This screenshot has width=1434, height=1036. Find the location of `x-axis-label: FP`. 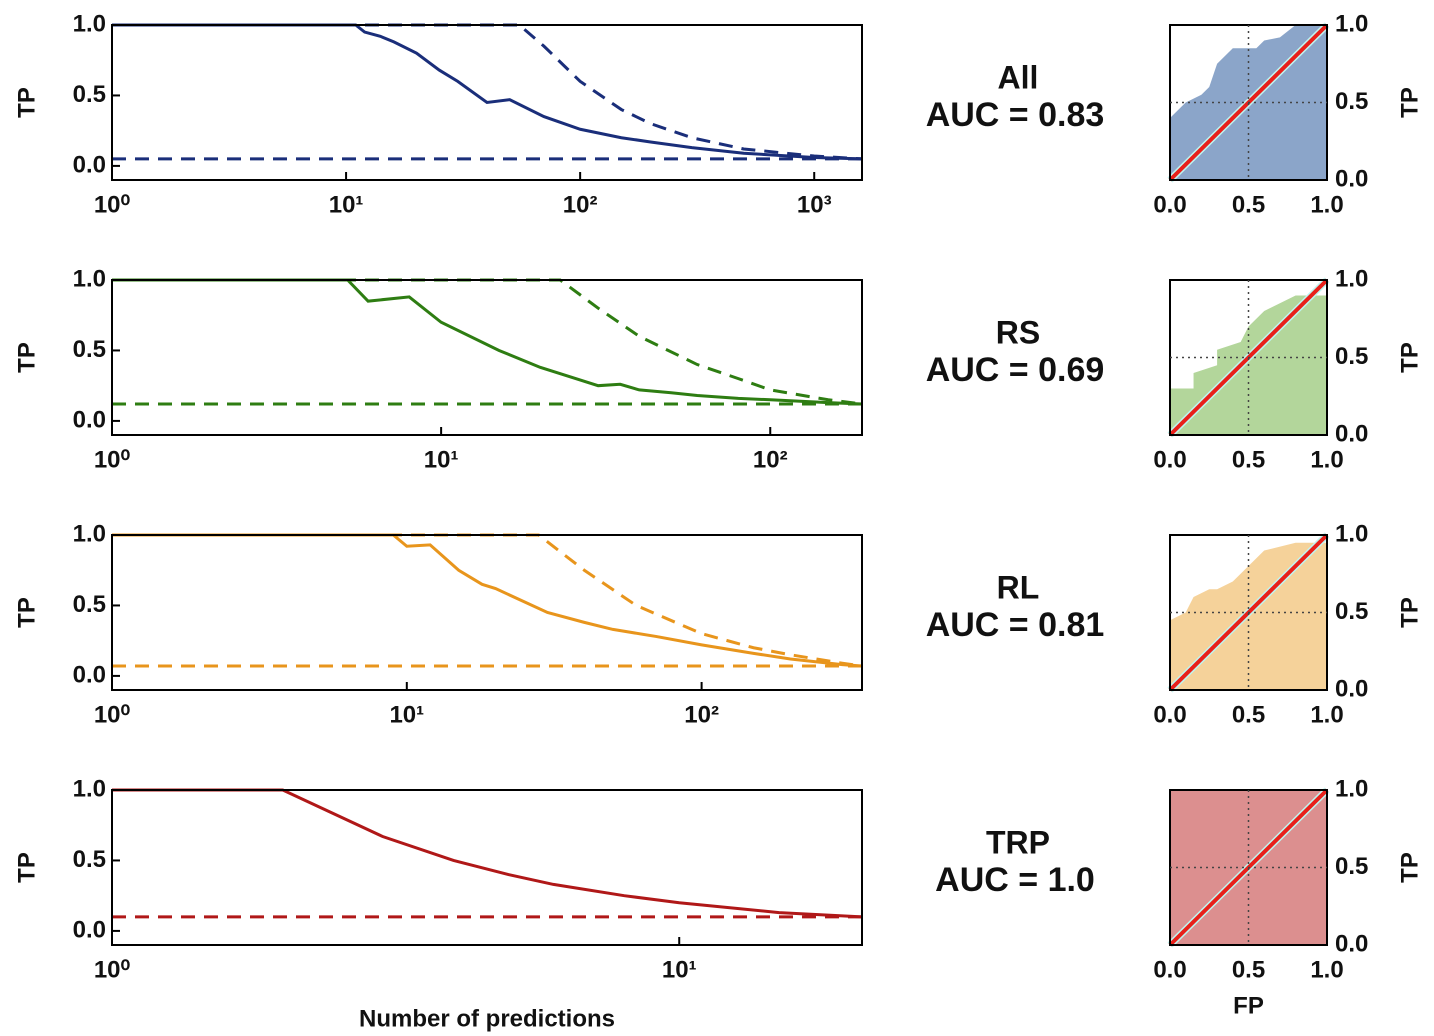

x-axis-label: FP is located at coordinates (1248, 1005).